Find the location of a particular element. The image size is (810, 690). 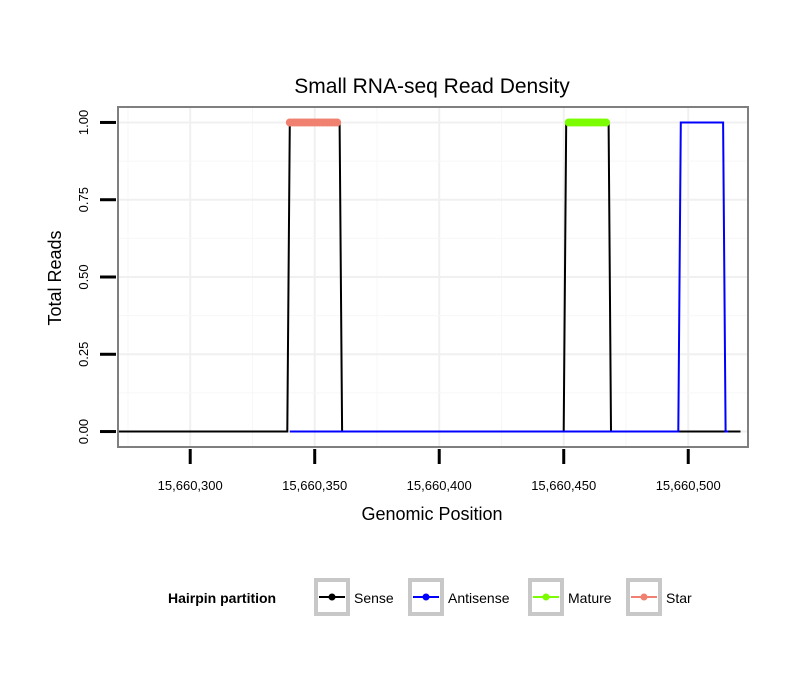

x-tick-label: 15,660,400 is located at coordinates (439, 485).